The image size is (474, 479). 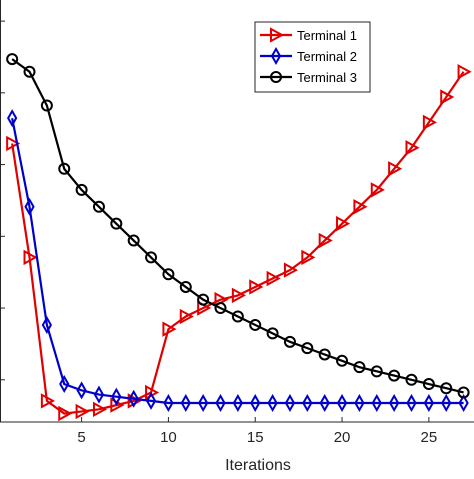 What do you see at coordinates (255, 437) in the screenshot?
I see `x-tick-label: 15` at bounding box center [255, 437].